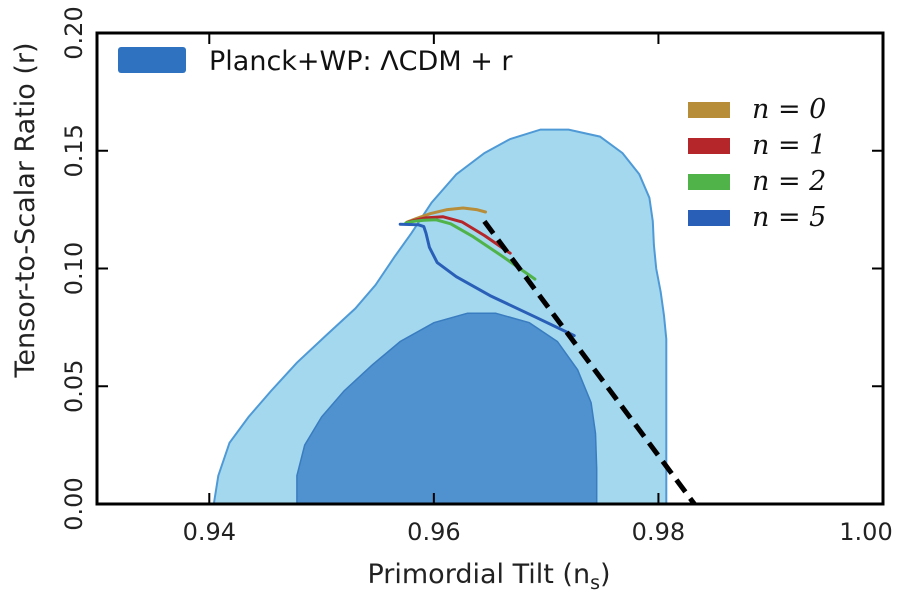 The height and width of the screenshot is (592, 918). I want to click on x-axis-label-main: Primordial Tilt (n, so click(478, 574).